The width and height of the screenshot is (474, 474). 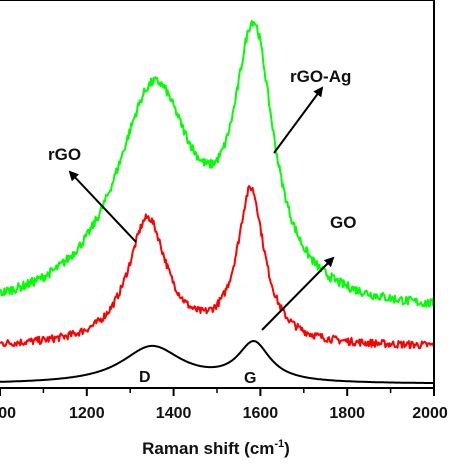 What do you see at coordinates (298, 120) in the screenshot?
I see `rgo-ag-arrow` at bounding box center [298, 120].